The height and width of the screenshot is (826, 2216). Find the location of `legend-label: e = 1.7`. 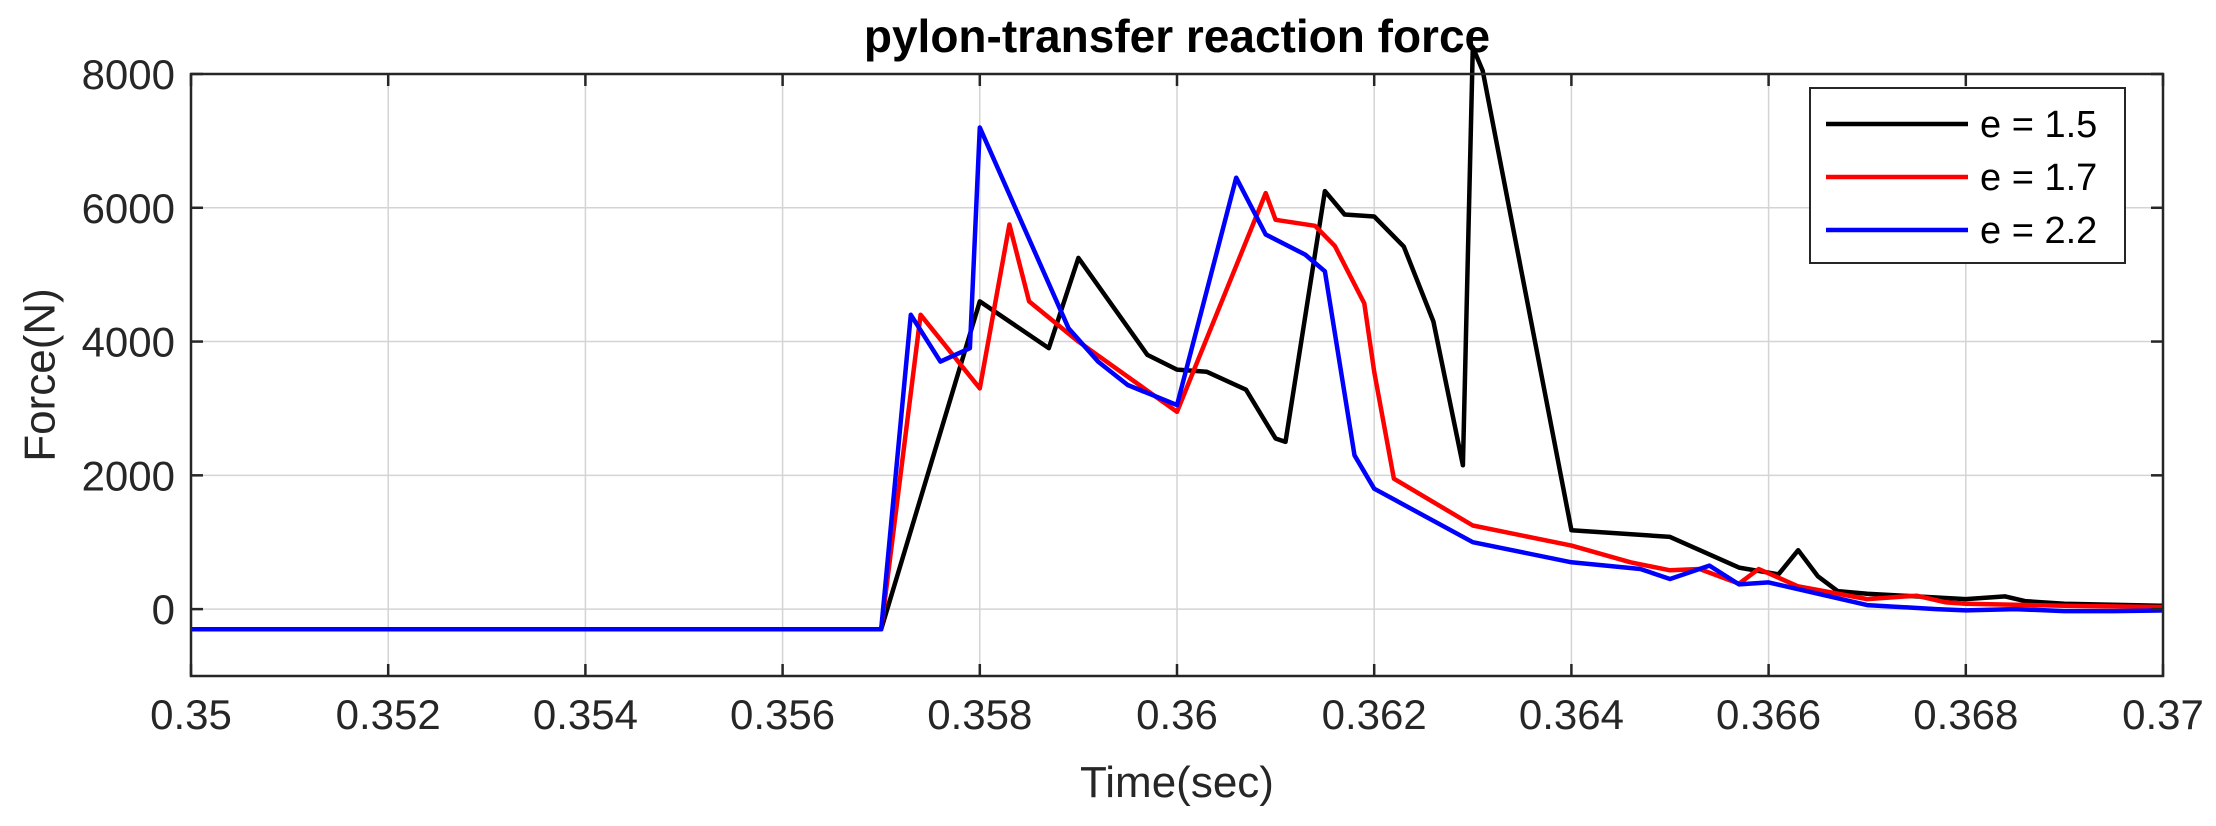

legend-label: e = 1.7 is located at coordinates (2038, 178).